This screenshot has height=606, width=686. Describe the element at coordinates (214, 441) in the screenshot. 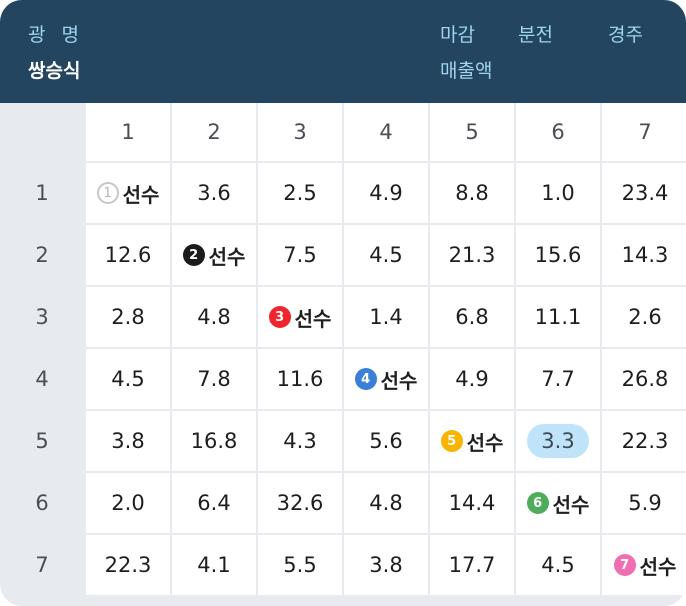

I see `odds-cell: 16.8` at that location.